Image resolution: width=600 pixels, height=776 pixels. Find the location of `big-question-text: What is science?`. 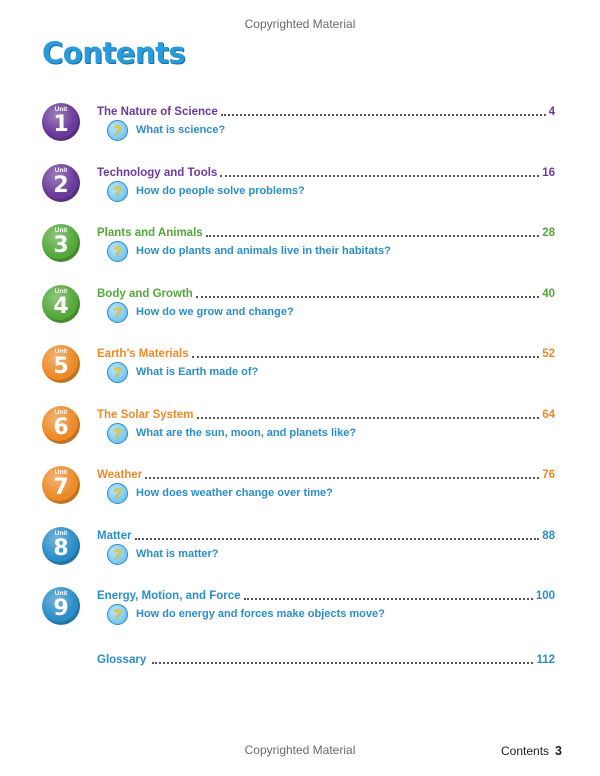

big-question-text: What is science? is located at coordinates (181, 130).